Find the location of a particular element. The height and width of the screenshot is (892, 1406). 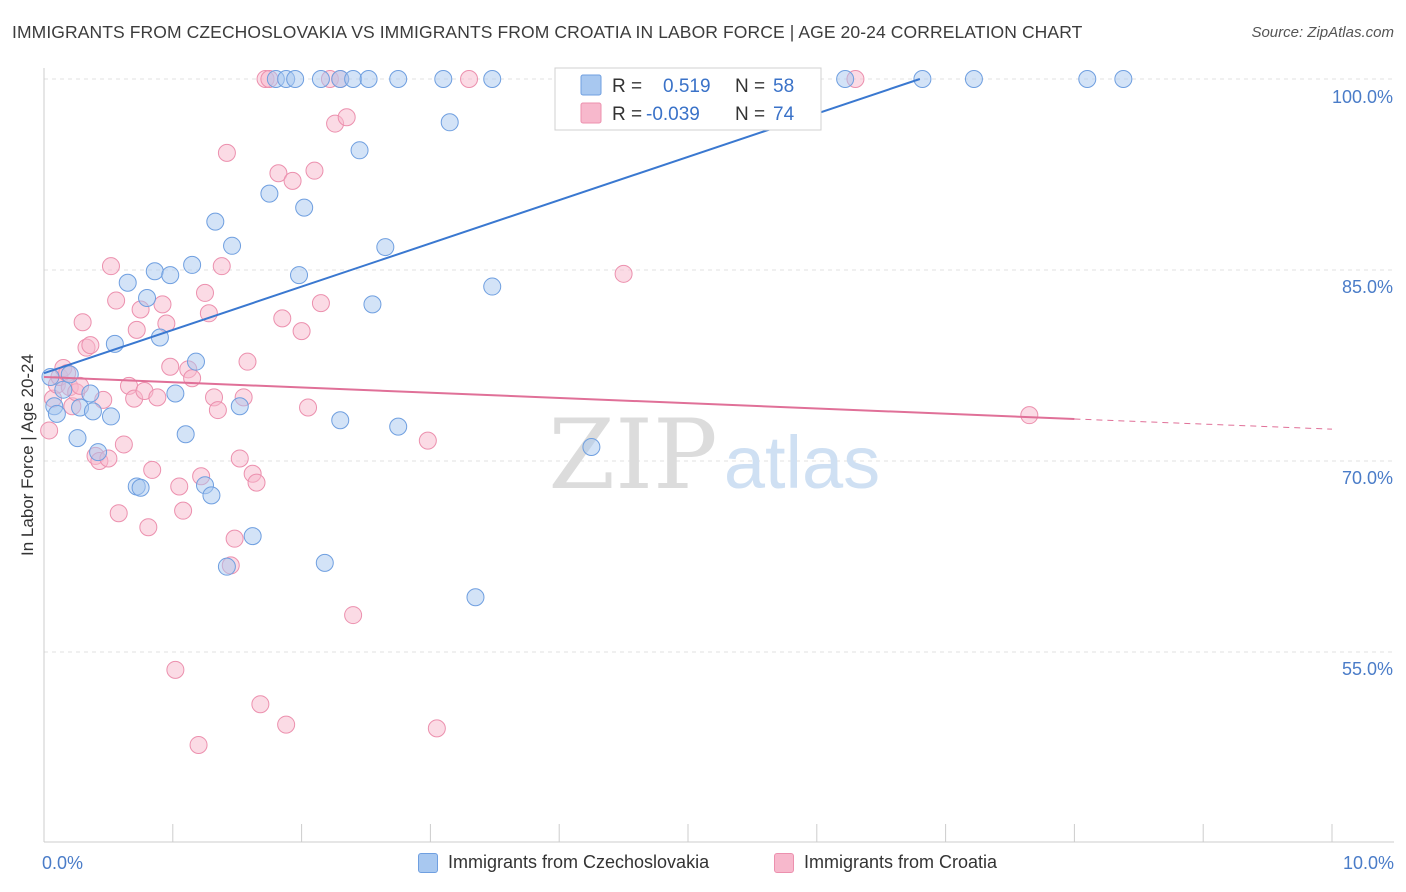

legend-swatch-croatia is located at coordinates (784, 862).